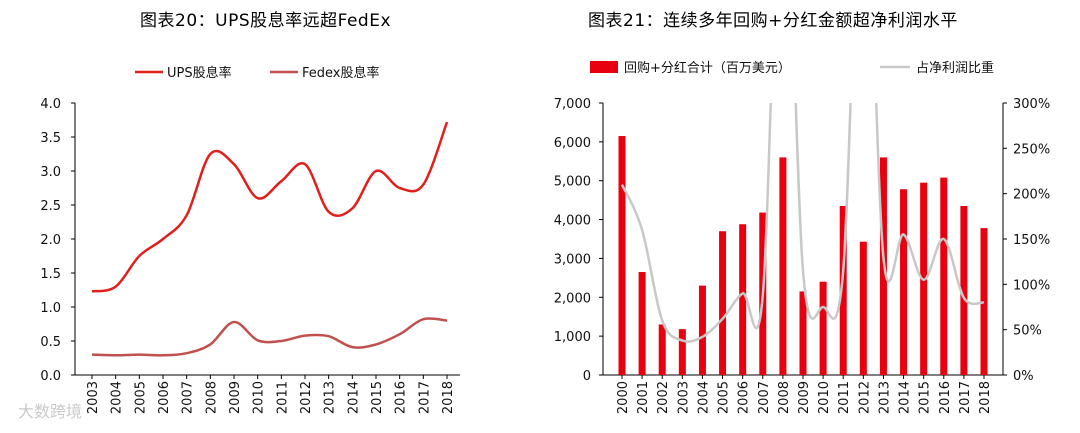 The width and height of the screenshot is (1080, 433). Describe the element at coordinates (50, 172) in the screenshot. I see `left-y-tick-label: 3.0` at that location.